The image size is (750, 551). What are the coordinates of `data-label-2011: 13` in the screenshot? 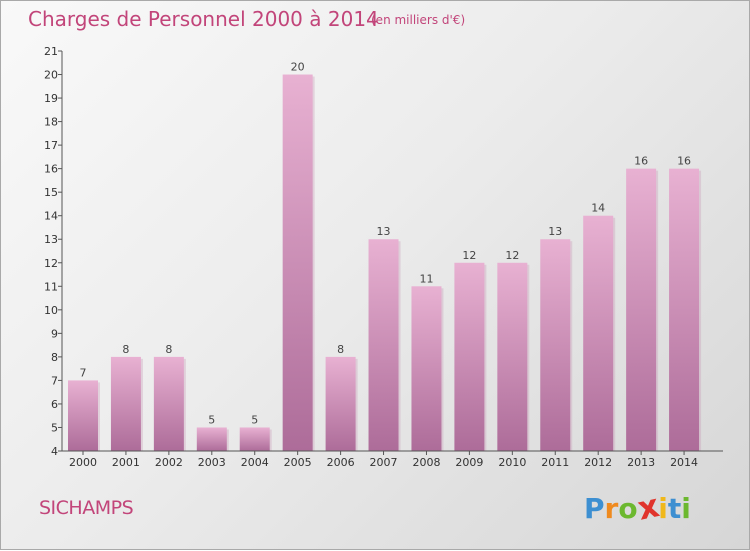 It's located at (555, 231).